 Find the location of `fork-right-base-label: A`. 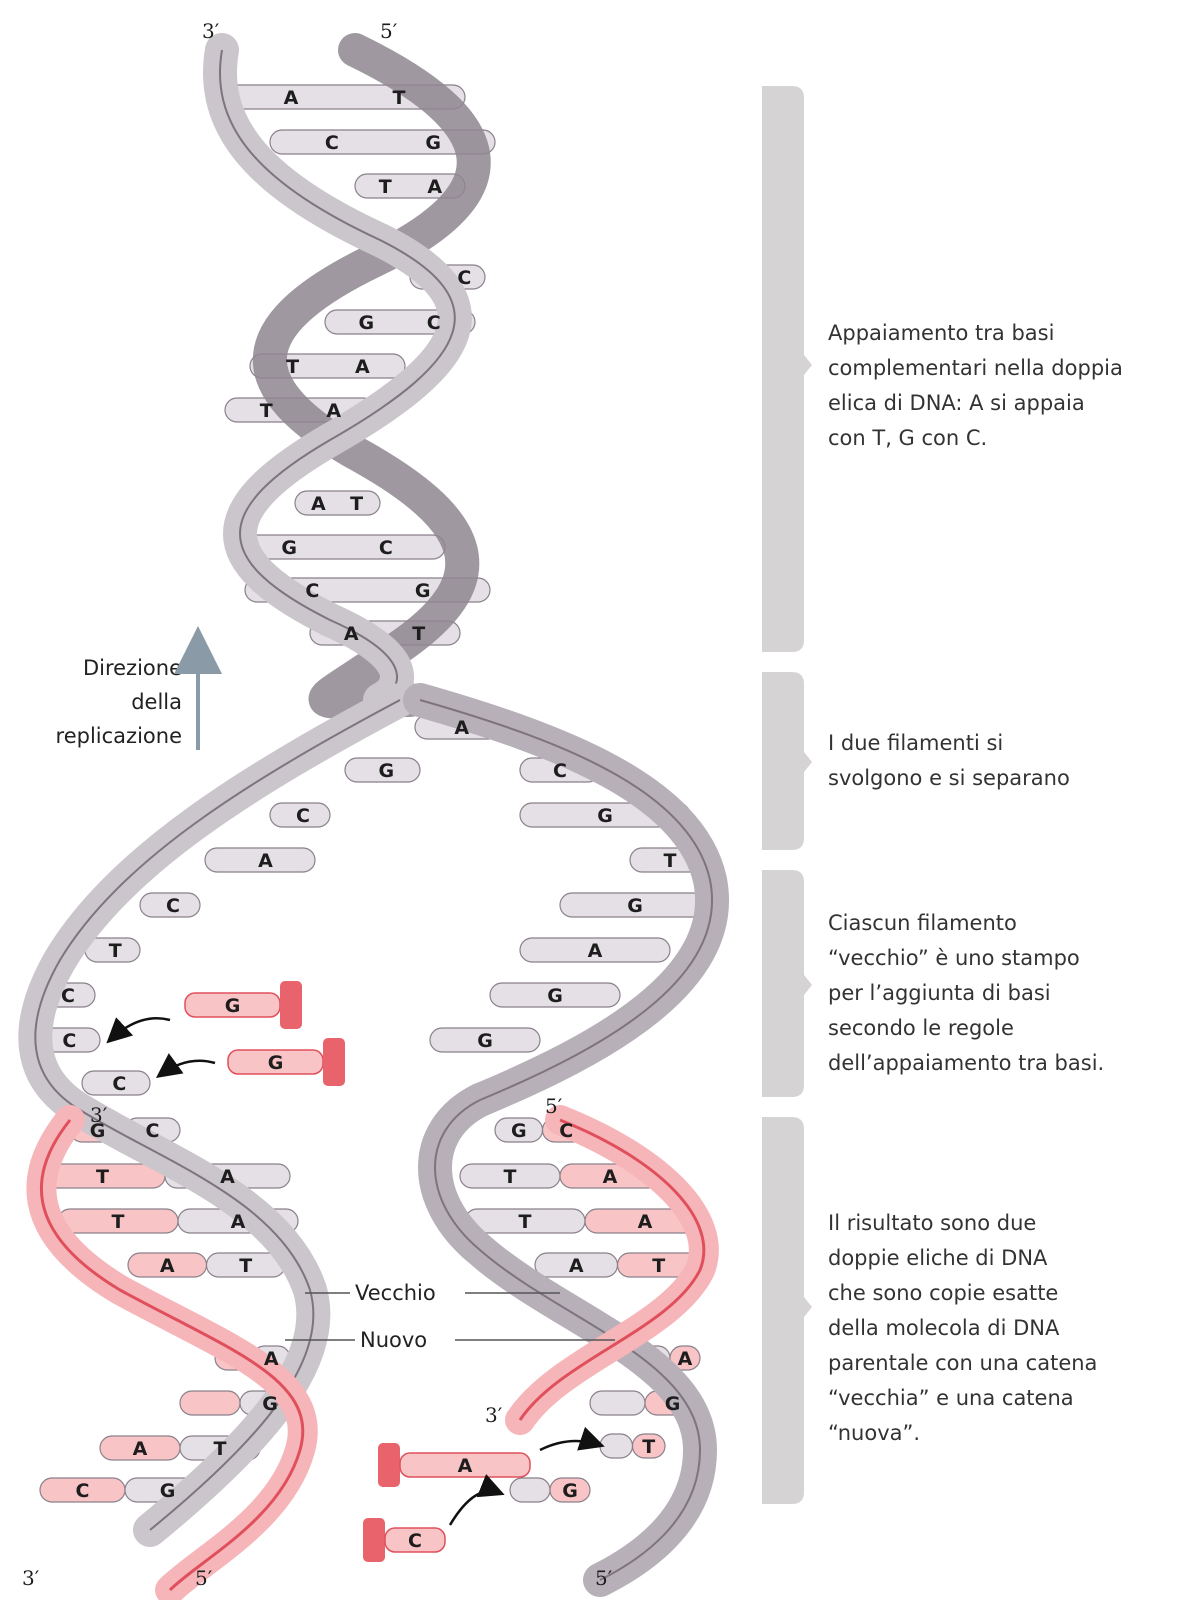

fork-right-base-label: A is located at coordinates (595, 951).